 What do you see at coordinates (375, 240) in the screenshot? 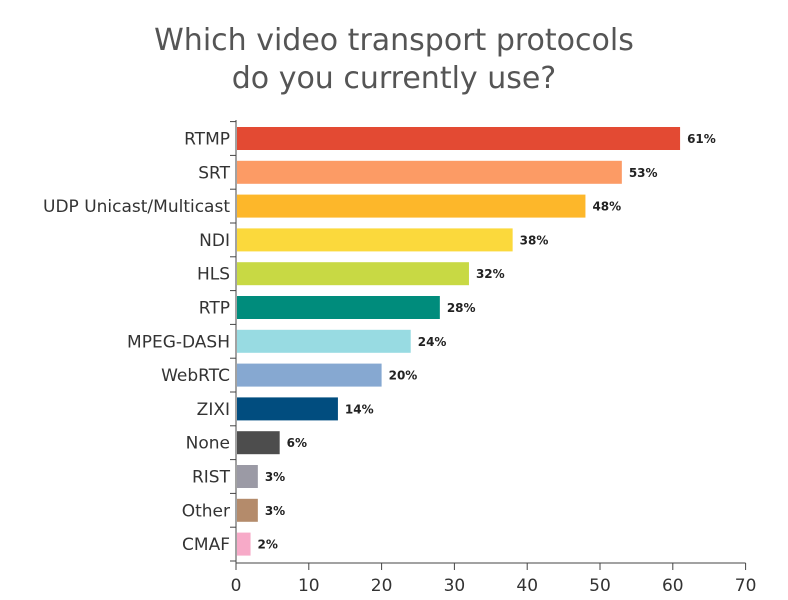
I see `bar-ndi` at bounding box center [375, 240].